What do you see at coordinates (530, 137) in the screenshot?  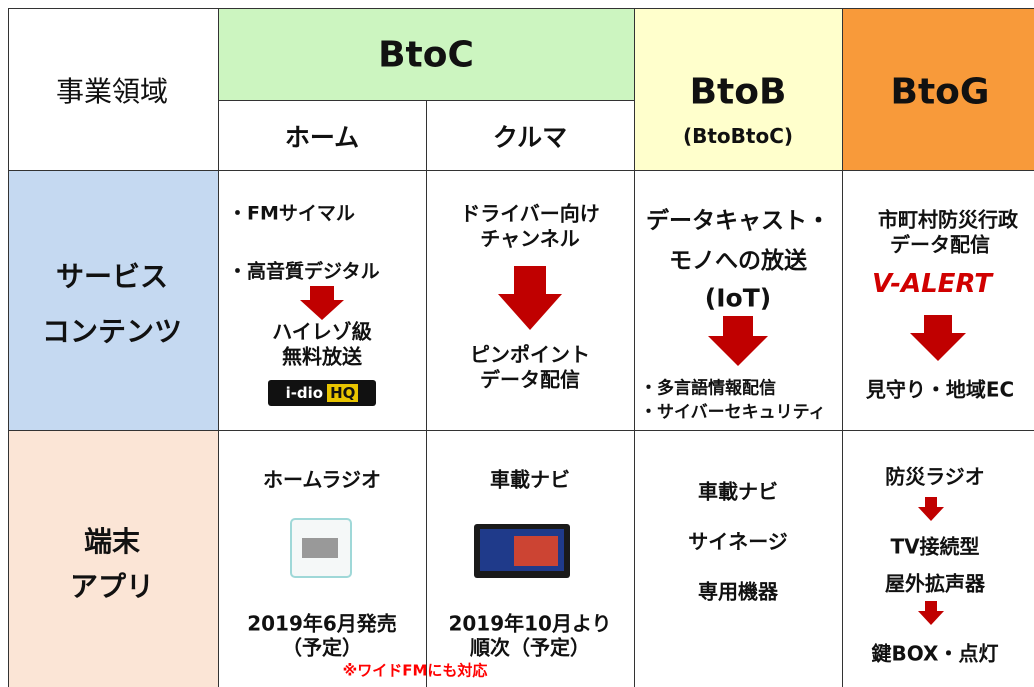 I see `car-label: クルマ` at bounding box center [530, 137].